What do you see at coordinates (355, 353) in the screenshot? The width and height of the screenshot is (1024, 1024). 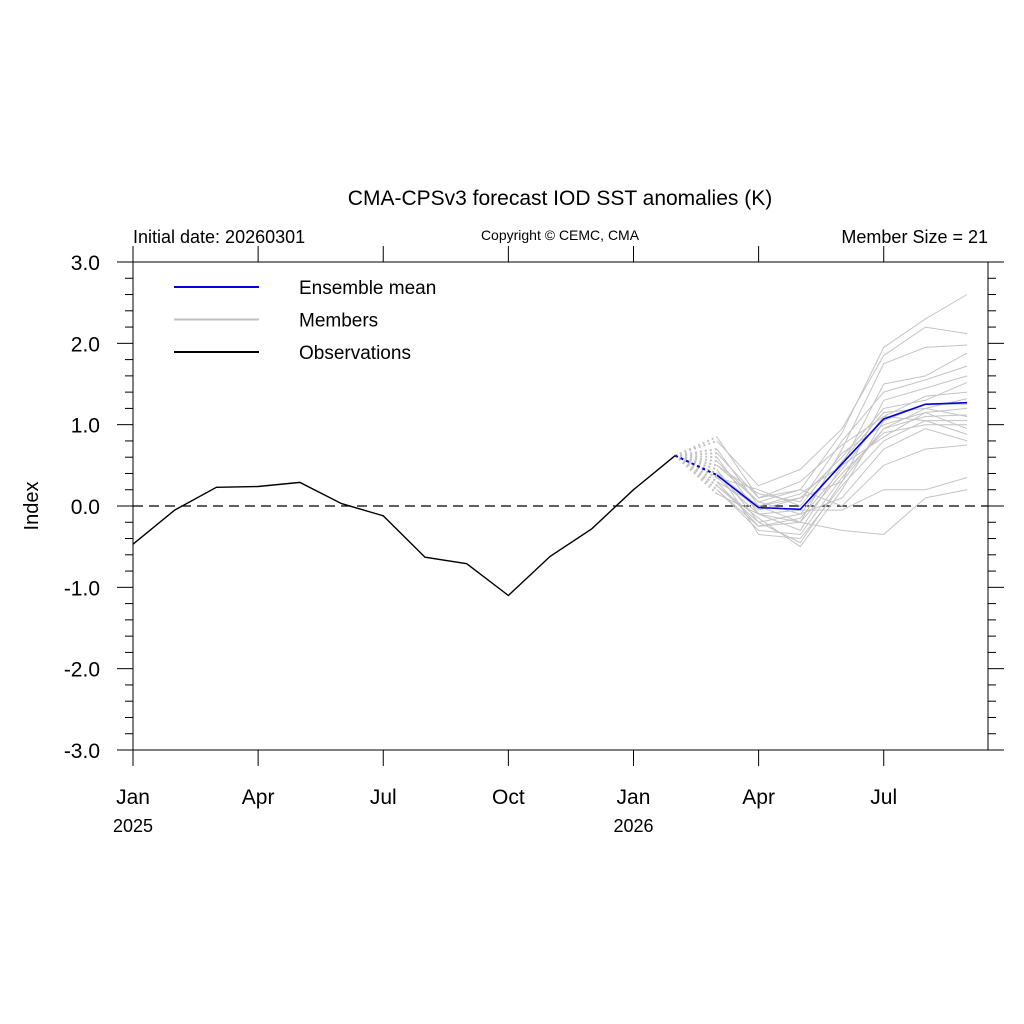 I see `legend-label: Observations` at bounding box center [355, 353].